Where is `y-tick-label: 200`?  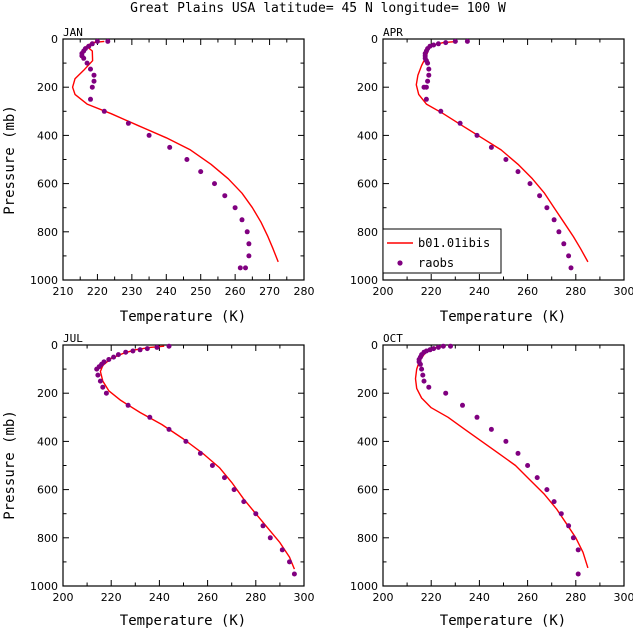 y-tick-label: 200 is located at coordinates (367, 393).